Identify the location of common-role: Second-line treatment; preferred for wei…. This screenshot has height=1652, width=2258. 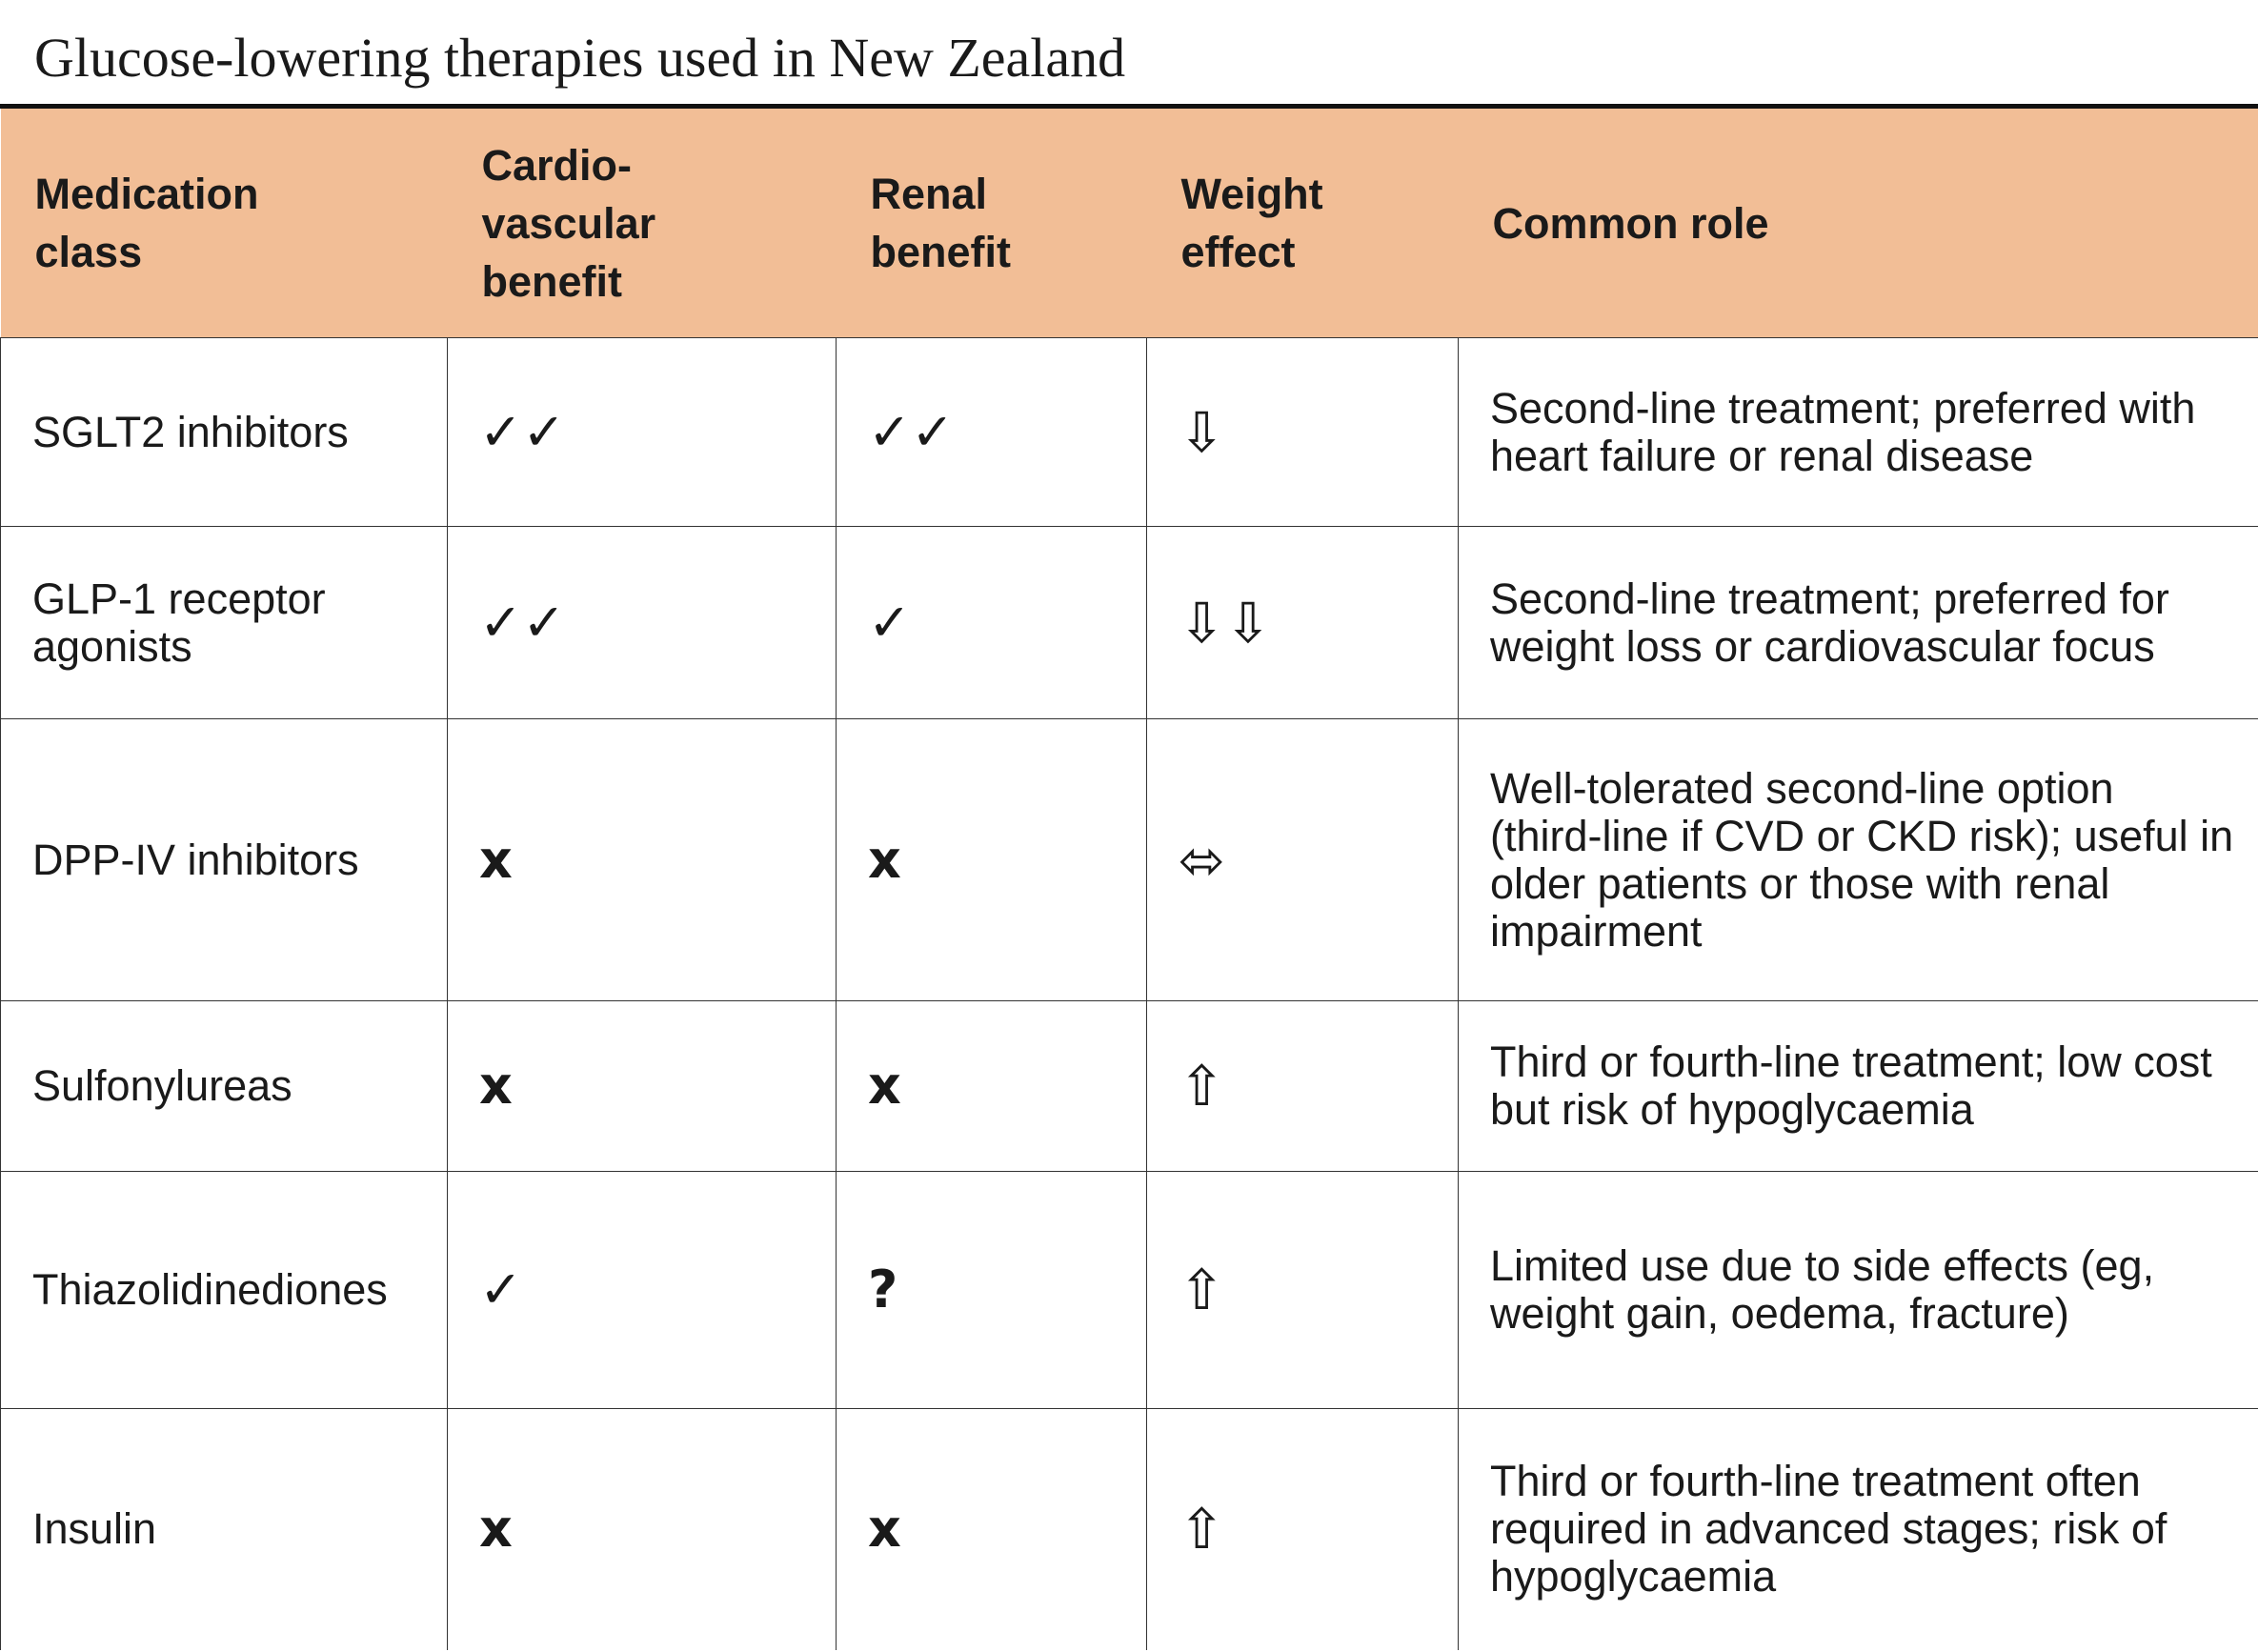
(1858, 622).